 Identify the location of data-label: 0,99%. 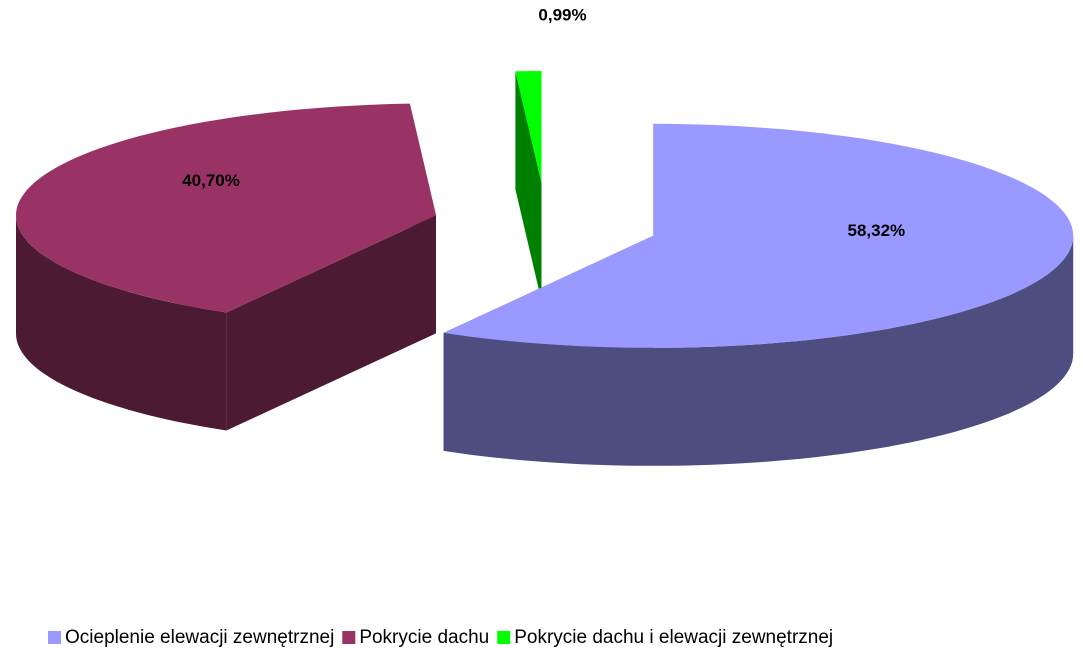
(562, 15).